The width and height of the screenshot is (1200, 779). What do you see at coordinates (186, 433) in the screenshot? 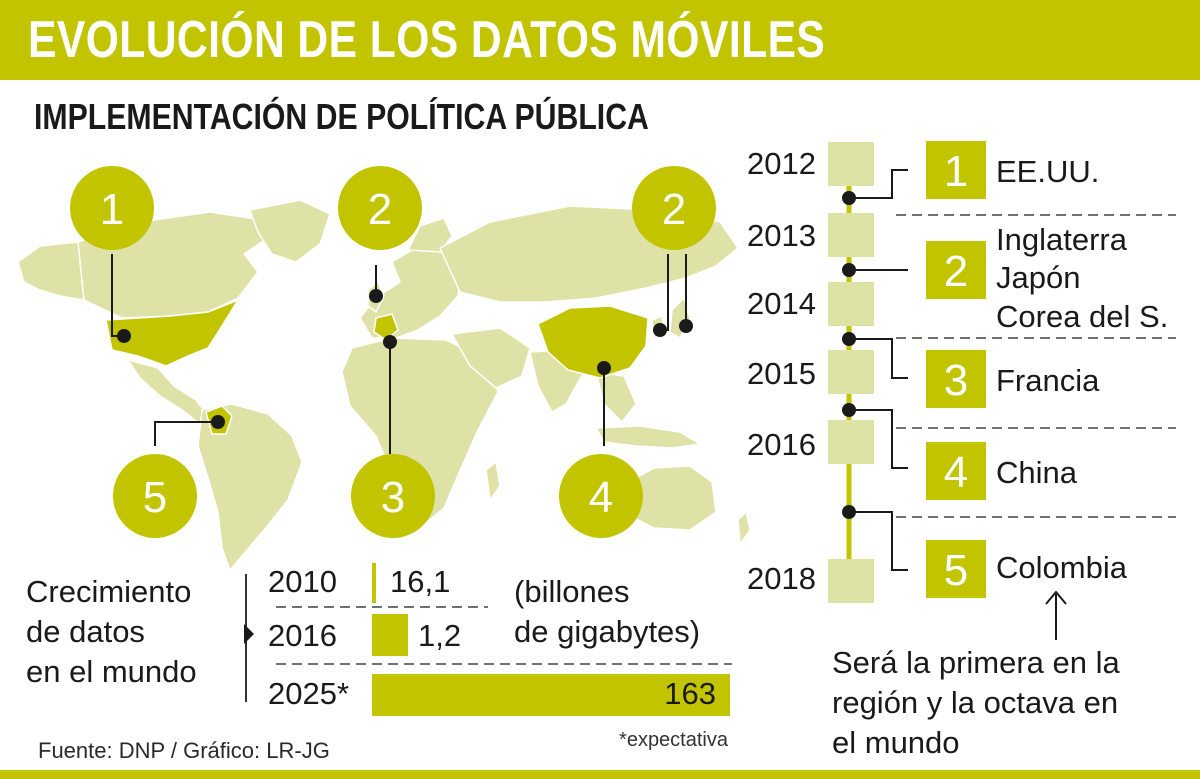
I see `leader-line-colombia` at bounding box center [186, 433].